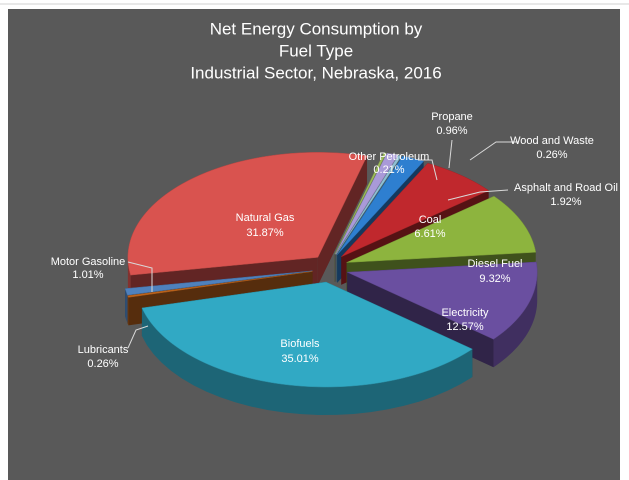 The width and height of the screenshot is (629, 480). I want to click on chart-title: Net Energy Consumption by, so click(316, 28).